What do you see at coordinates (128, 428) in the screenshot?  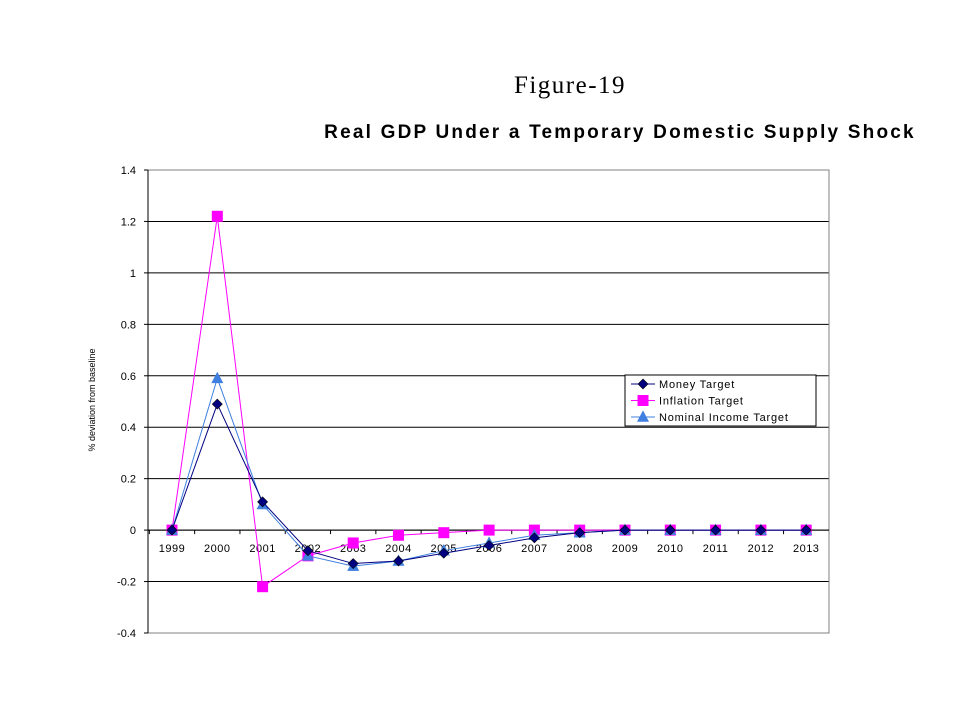 I see `y-tick-label: 0.4` at bounding box center [128, 428].